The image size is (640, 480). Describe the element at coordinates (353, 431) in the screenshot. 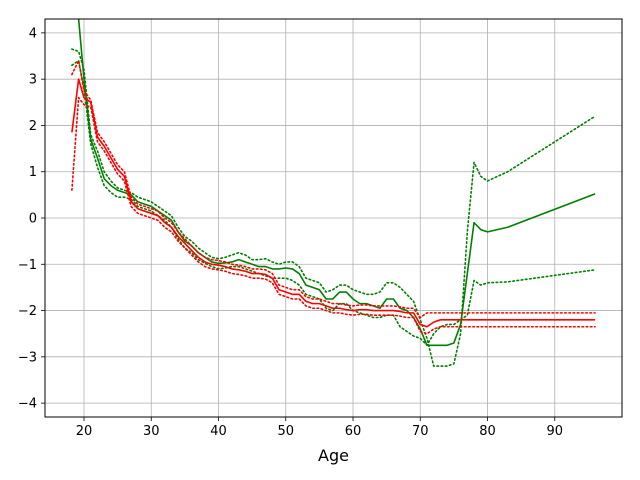

I see `x-tick-label: 60` at that location.